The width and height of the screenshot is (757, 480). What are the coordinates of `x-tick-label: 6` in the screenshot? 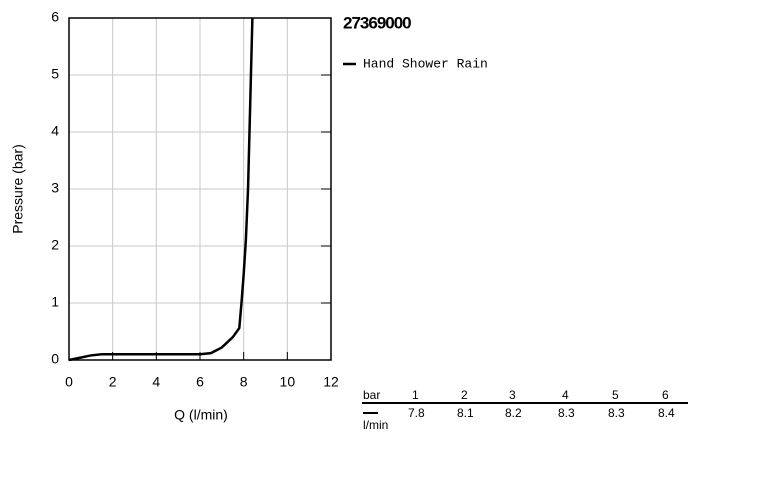 It's located at (200, 382).